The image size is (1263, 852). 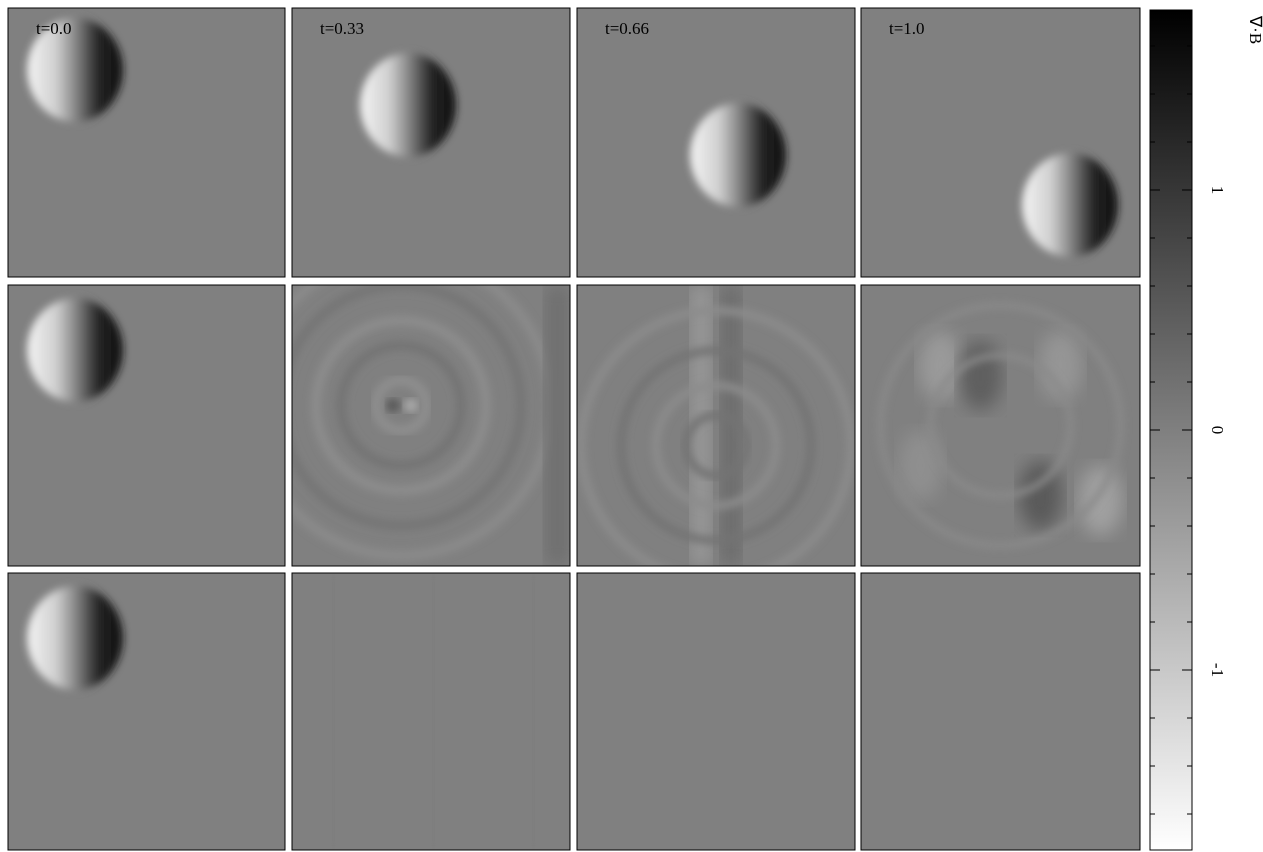 I want to click on tick-label: 0, so click(x=1217, y=430).